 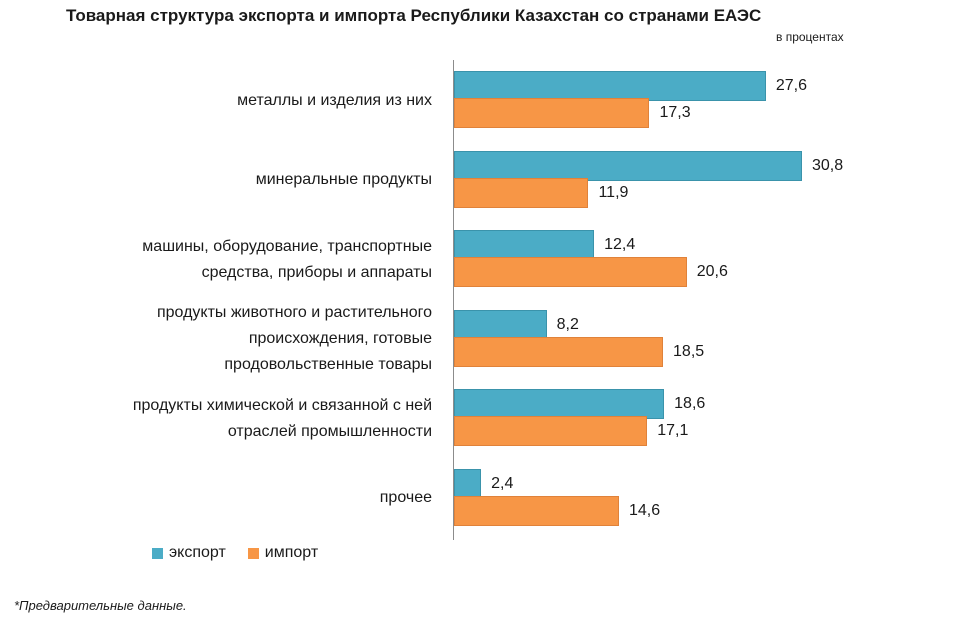 What do you see at coordinates (673, 430) in the screenshot?
I see `data-label-import: 17,1` at bounding box center [673, 430].